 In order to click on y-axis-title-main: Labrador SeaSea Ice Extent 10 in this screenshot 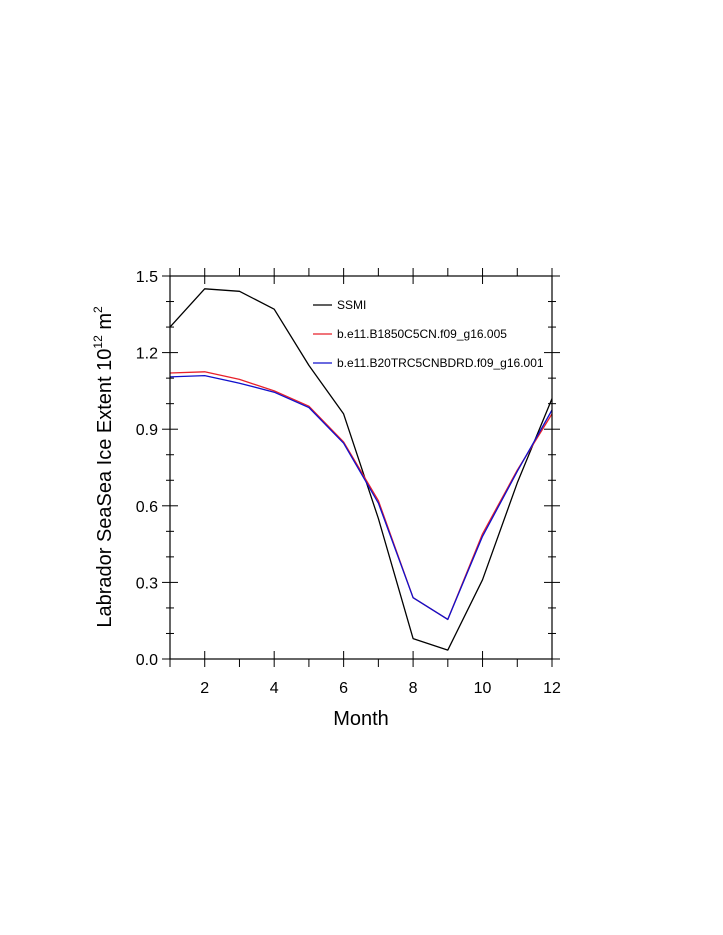, I will do `click(105, 488)`.